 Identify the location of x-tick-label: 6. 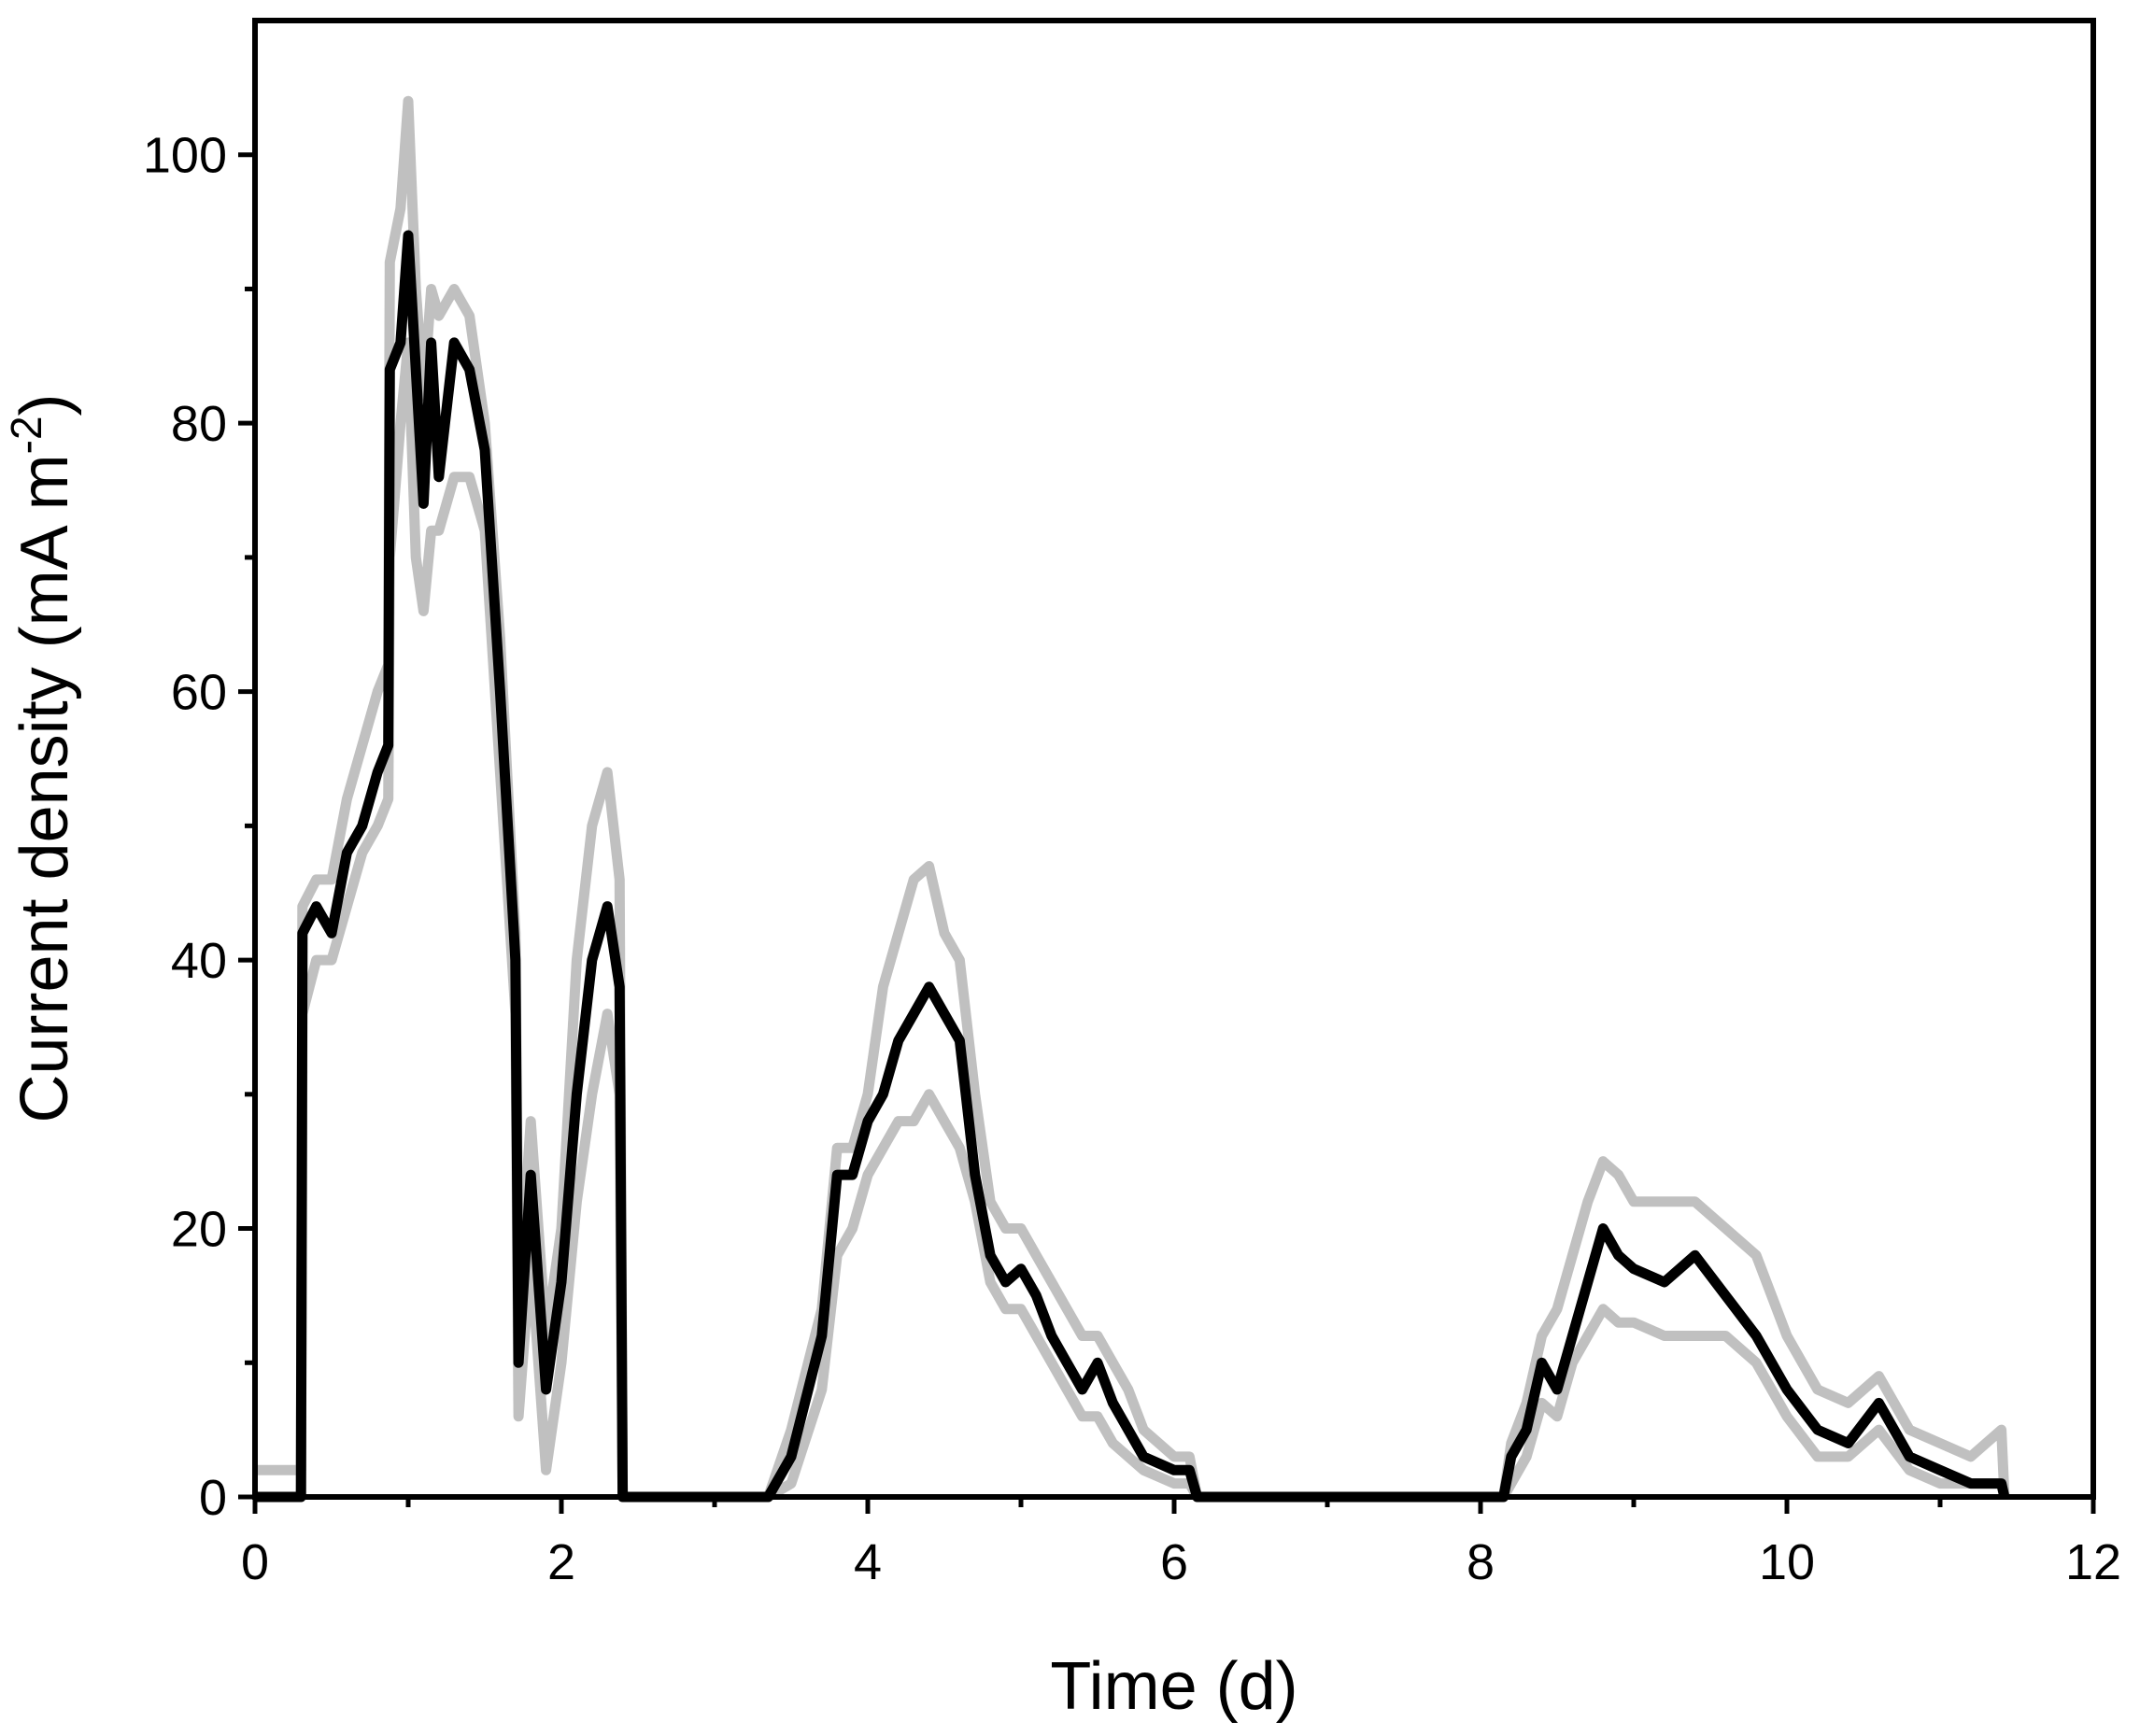
(1174, 1562).